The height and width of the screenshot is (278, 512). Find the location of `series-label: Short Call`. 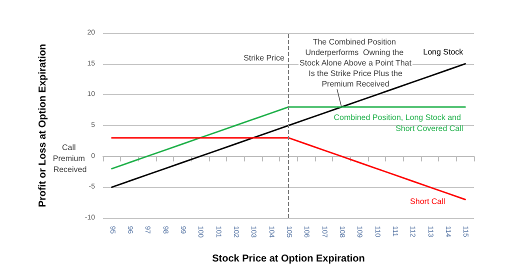

series-label: Short Call is located at coordinates (428, 201).